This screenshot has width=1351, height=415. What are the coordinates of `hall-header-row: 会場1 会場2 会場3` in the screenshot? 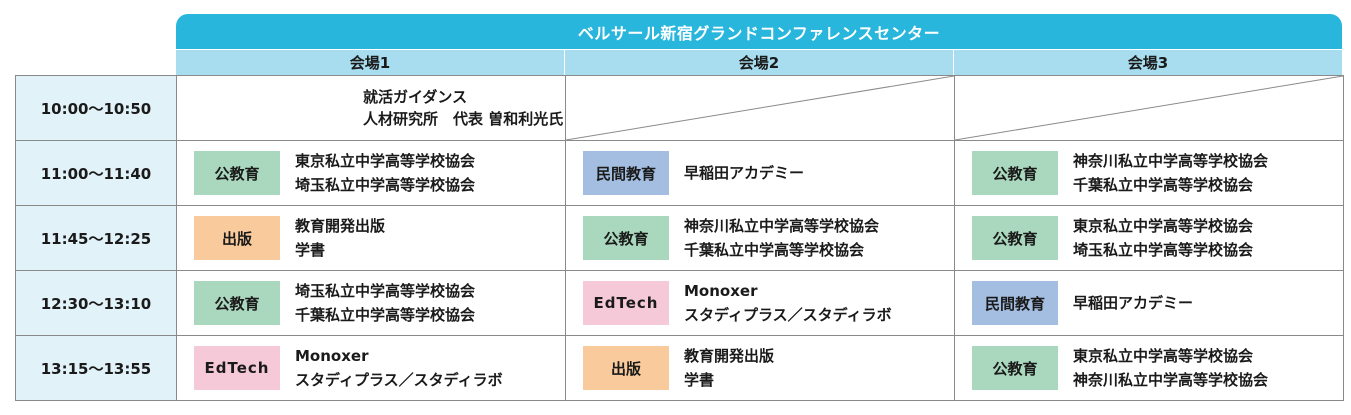 It's located at (759, 62).